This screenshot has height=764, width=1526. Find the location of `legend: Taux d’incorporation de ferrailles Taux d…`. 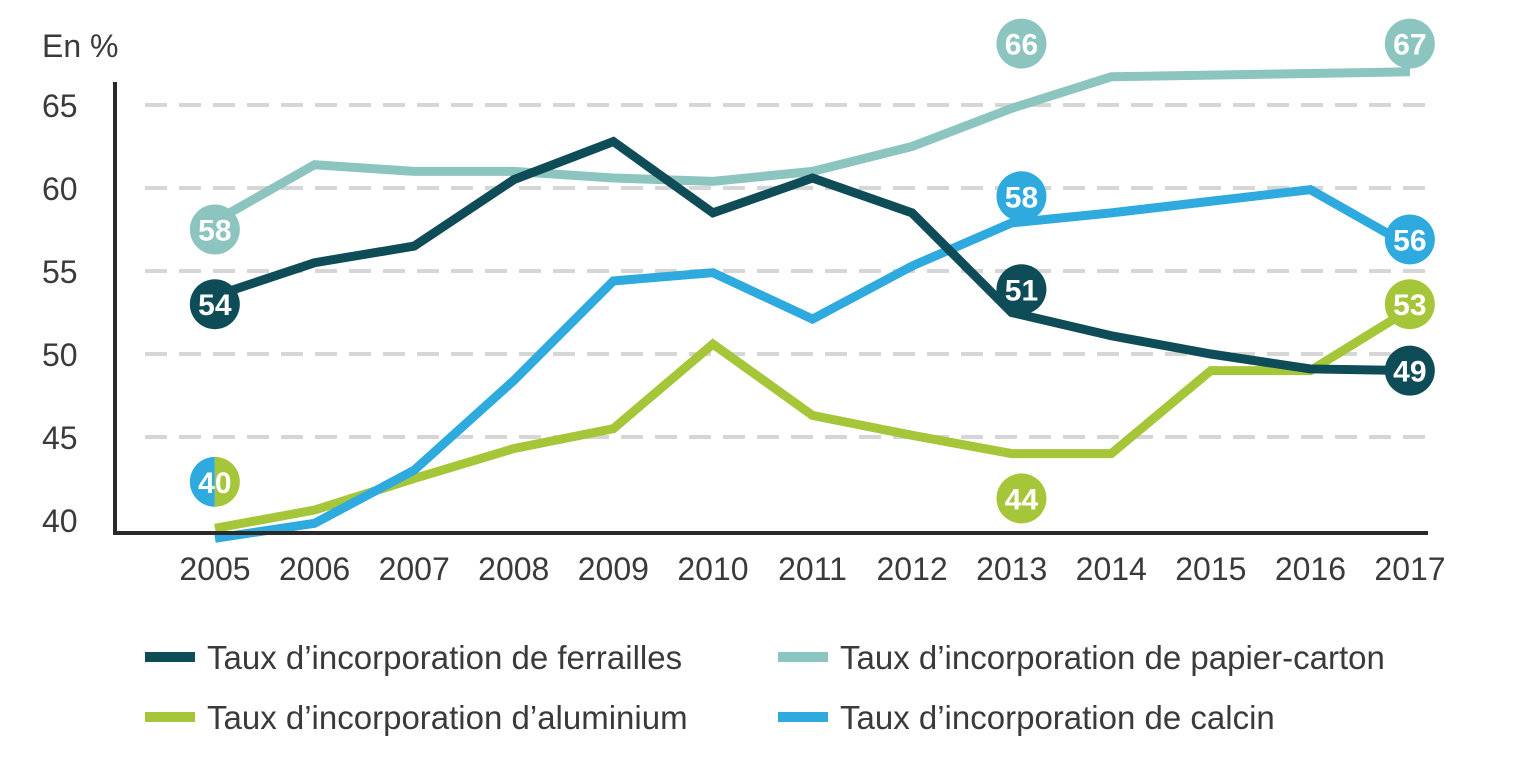

legend: Taux d’incorporation de ferrailles Taux d… is located at coordinates (765, 687).